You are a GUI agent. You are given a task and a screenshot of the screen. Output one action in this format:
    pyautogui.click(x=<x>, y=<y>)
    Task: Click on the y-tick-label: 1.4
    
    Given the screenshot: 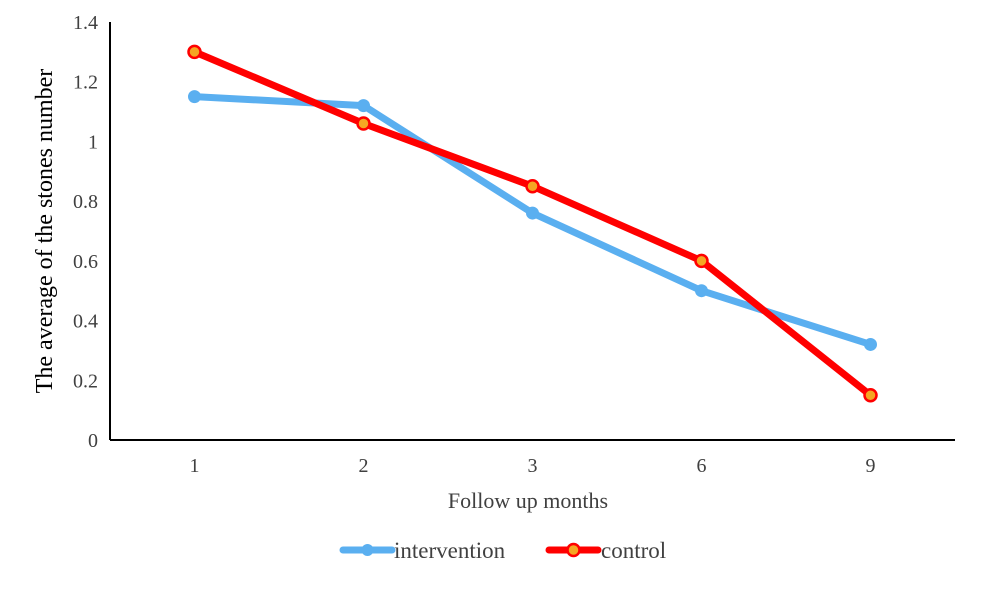 What is the action you would take?
    pyautogui.click(x=85, y=23)
    